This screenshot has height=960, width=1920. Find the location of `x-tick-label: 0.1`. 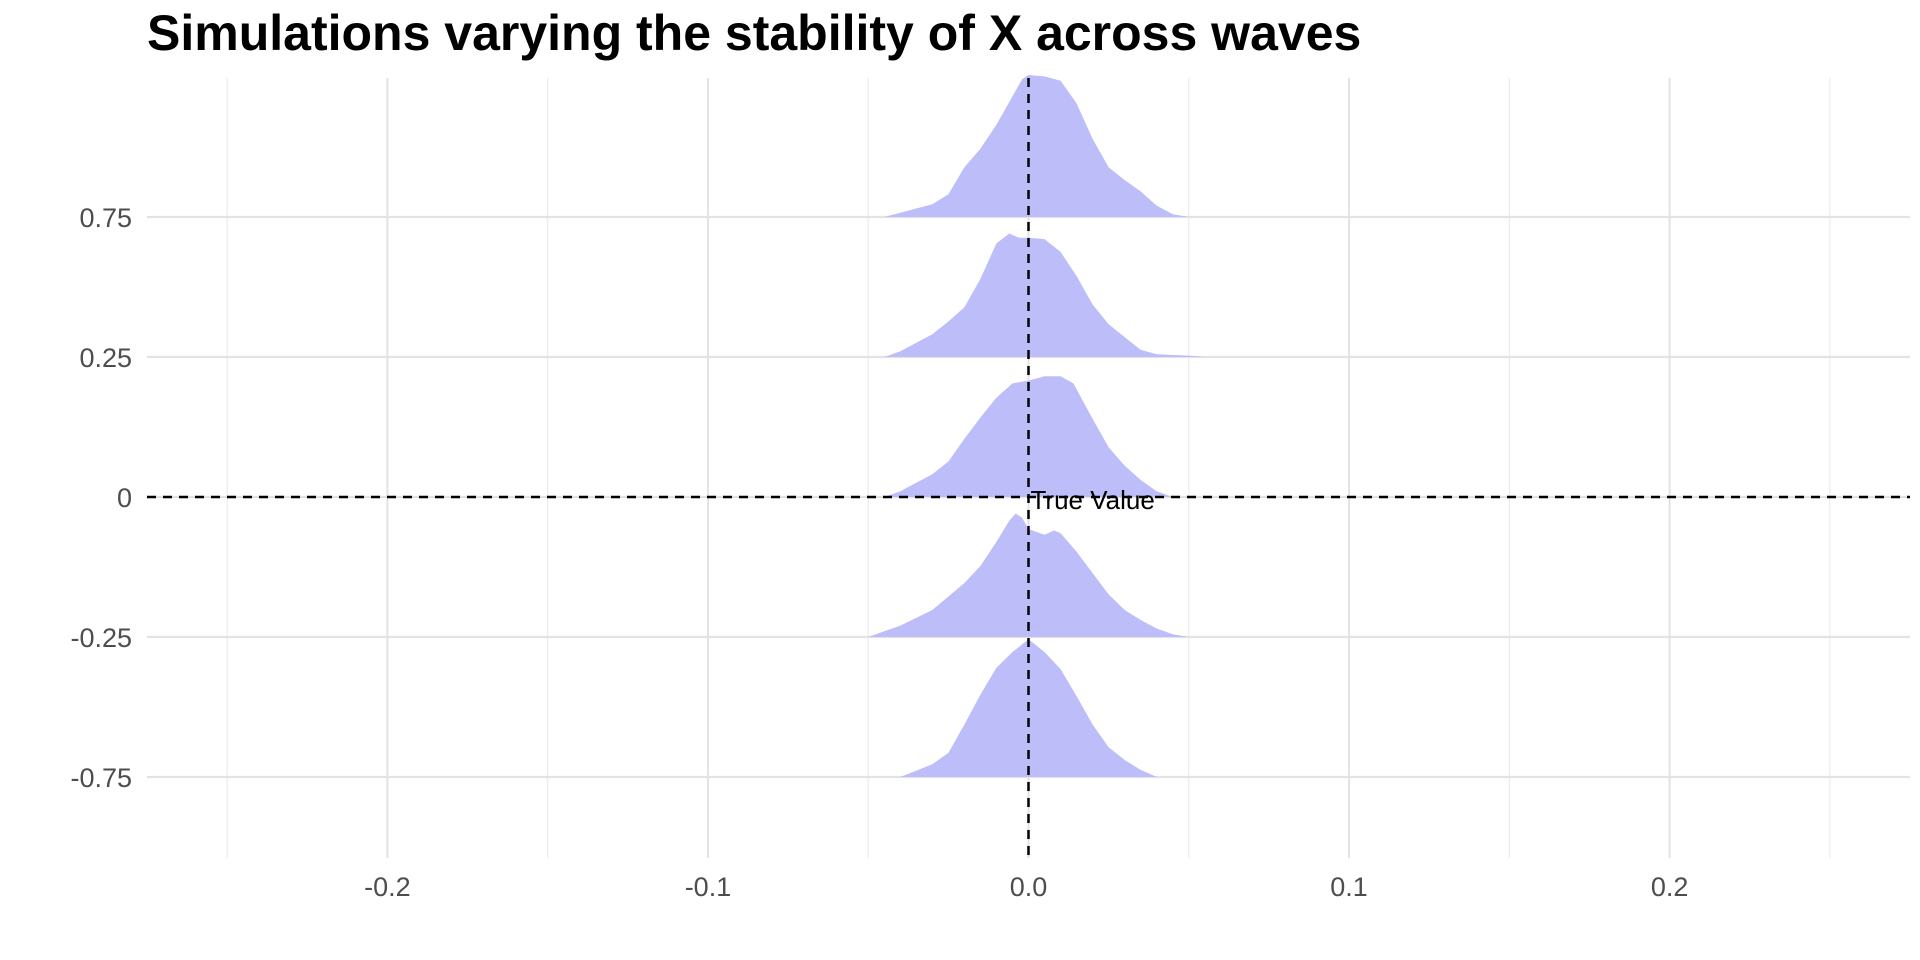

x-tick-label: 0.1 is located at coordinates (1349, 887).